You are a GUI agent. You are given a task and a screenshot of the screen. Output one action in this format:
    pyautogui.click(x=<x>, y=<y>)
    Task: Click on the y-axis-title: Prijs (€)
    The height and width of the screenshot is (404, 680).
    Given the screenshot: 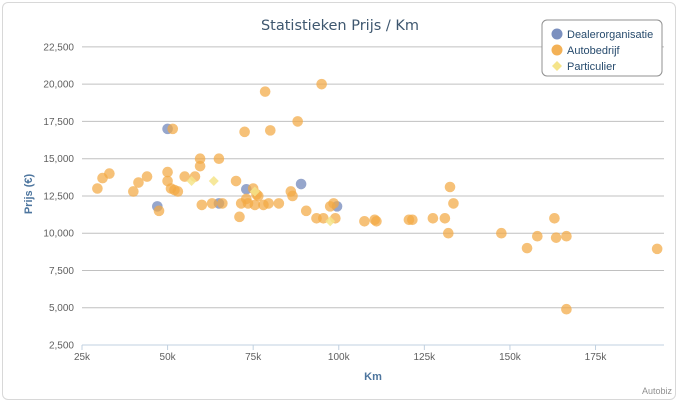 What is the action you would take?
    pyautogui.click(x=29, y=193)
    